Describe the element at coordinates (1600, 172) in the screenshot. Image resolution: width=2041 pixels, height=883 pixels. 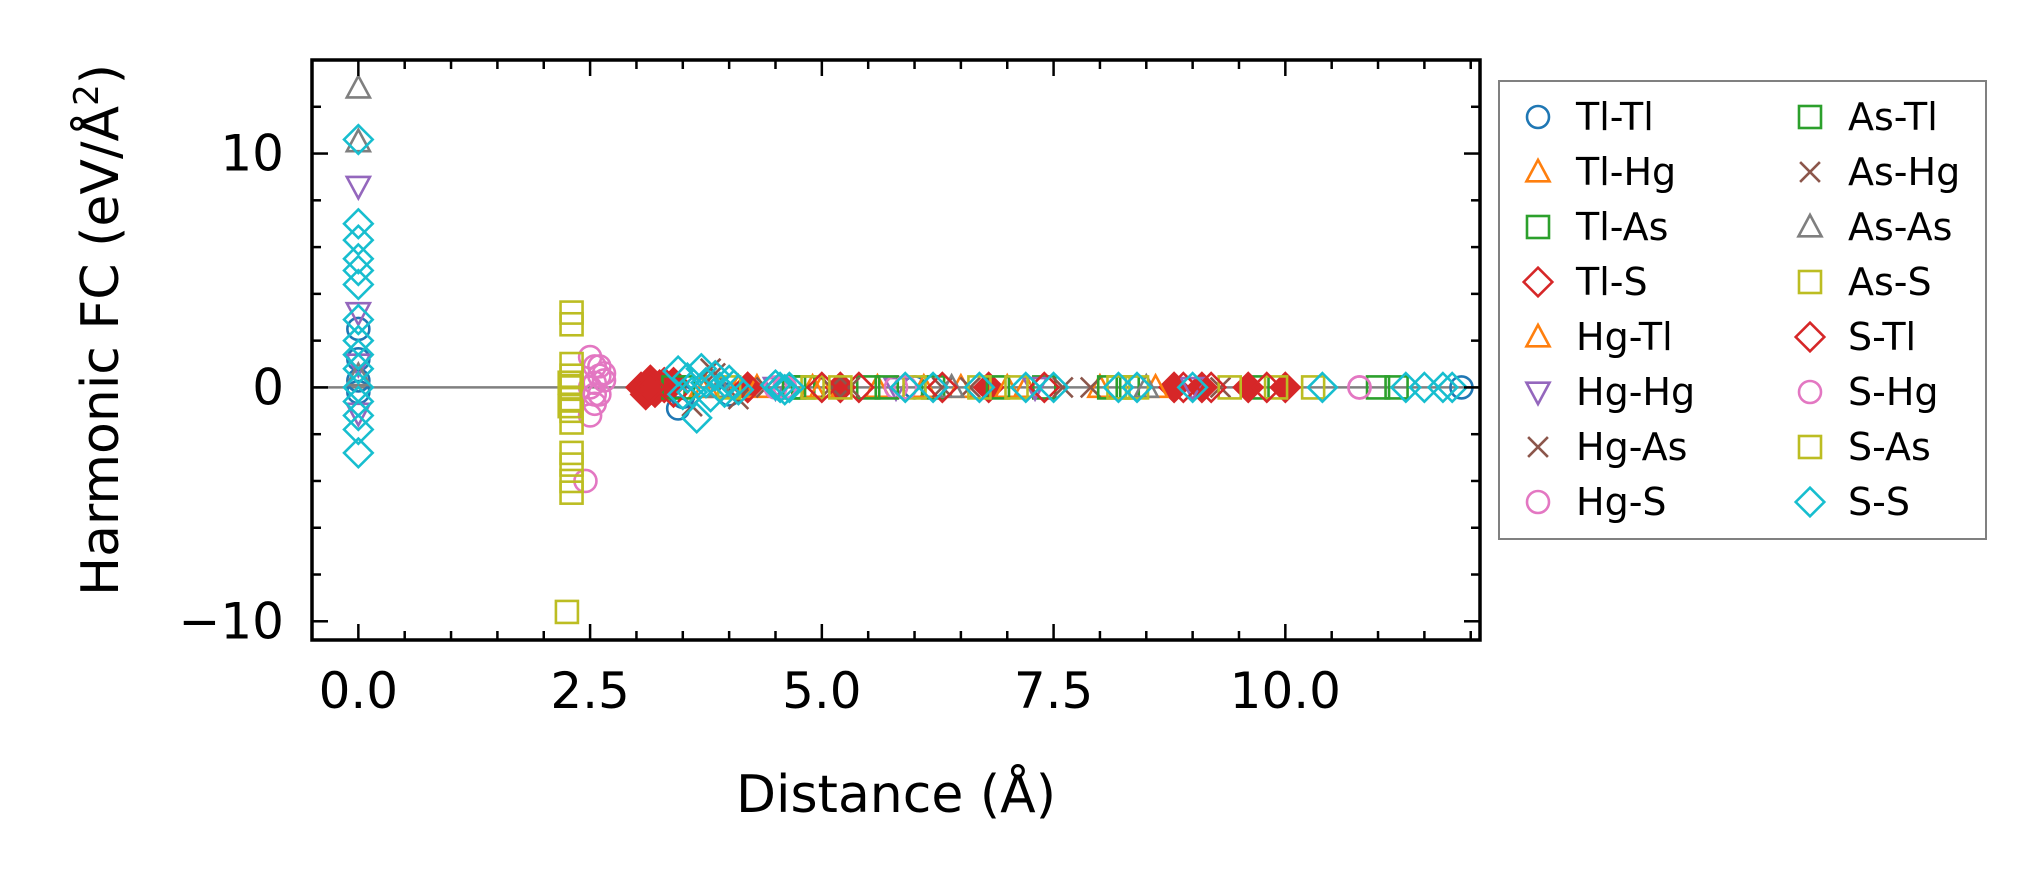
I see `legend-entry-tl-hg: Tl-Hg` at that location.